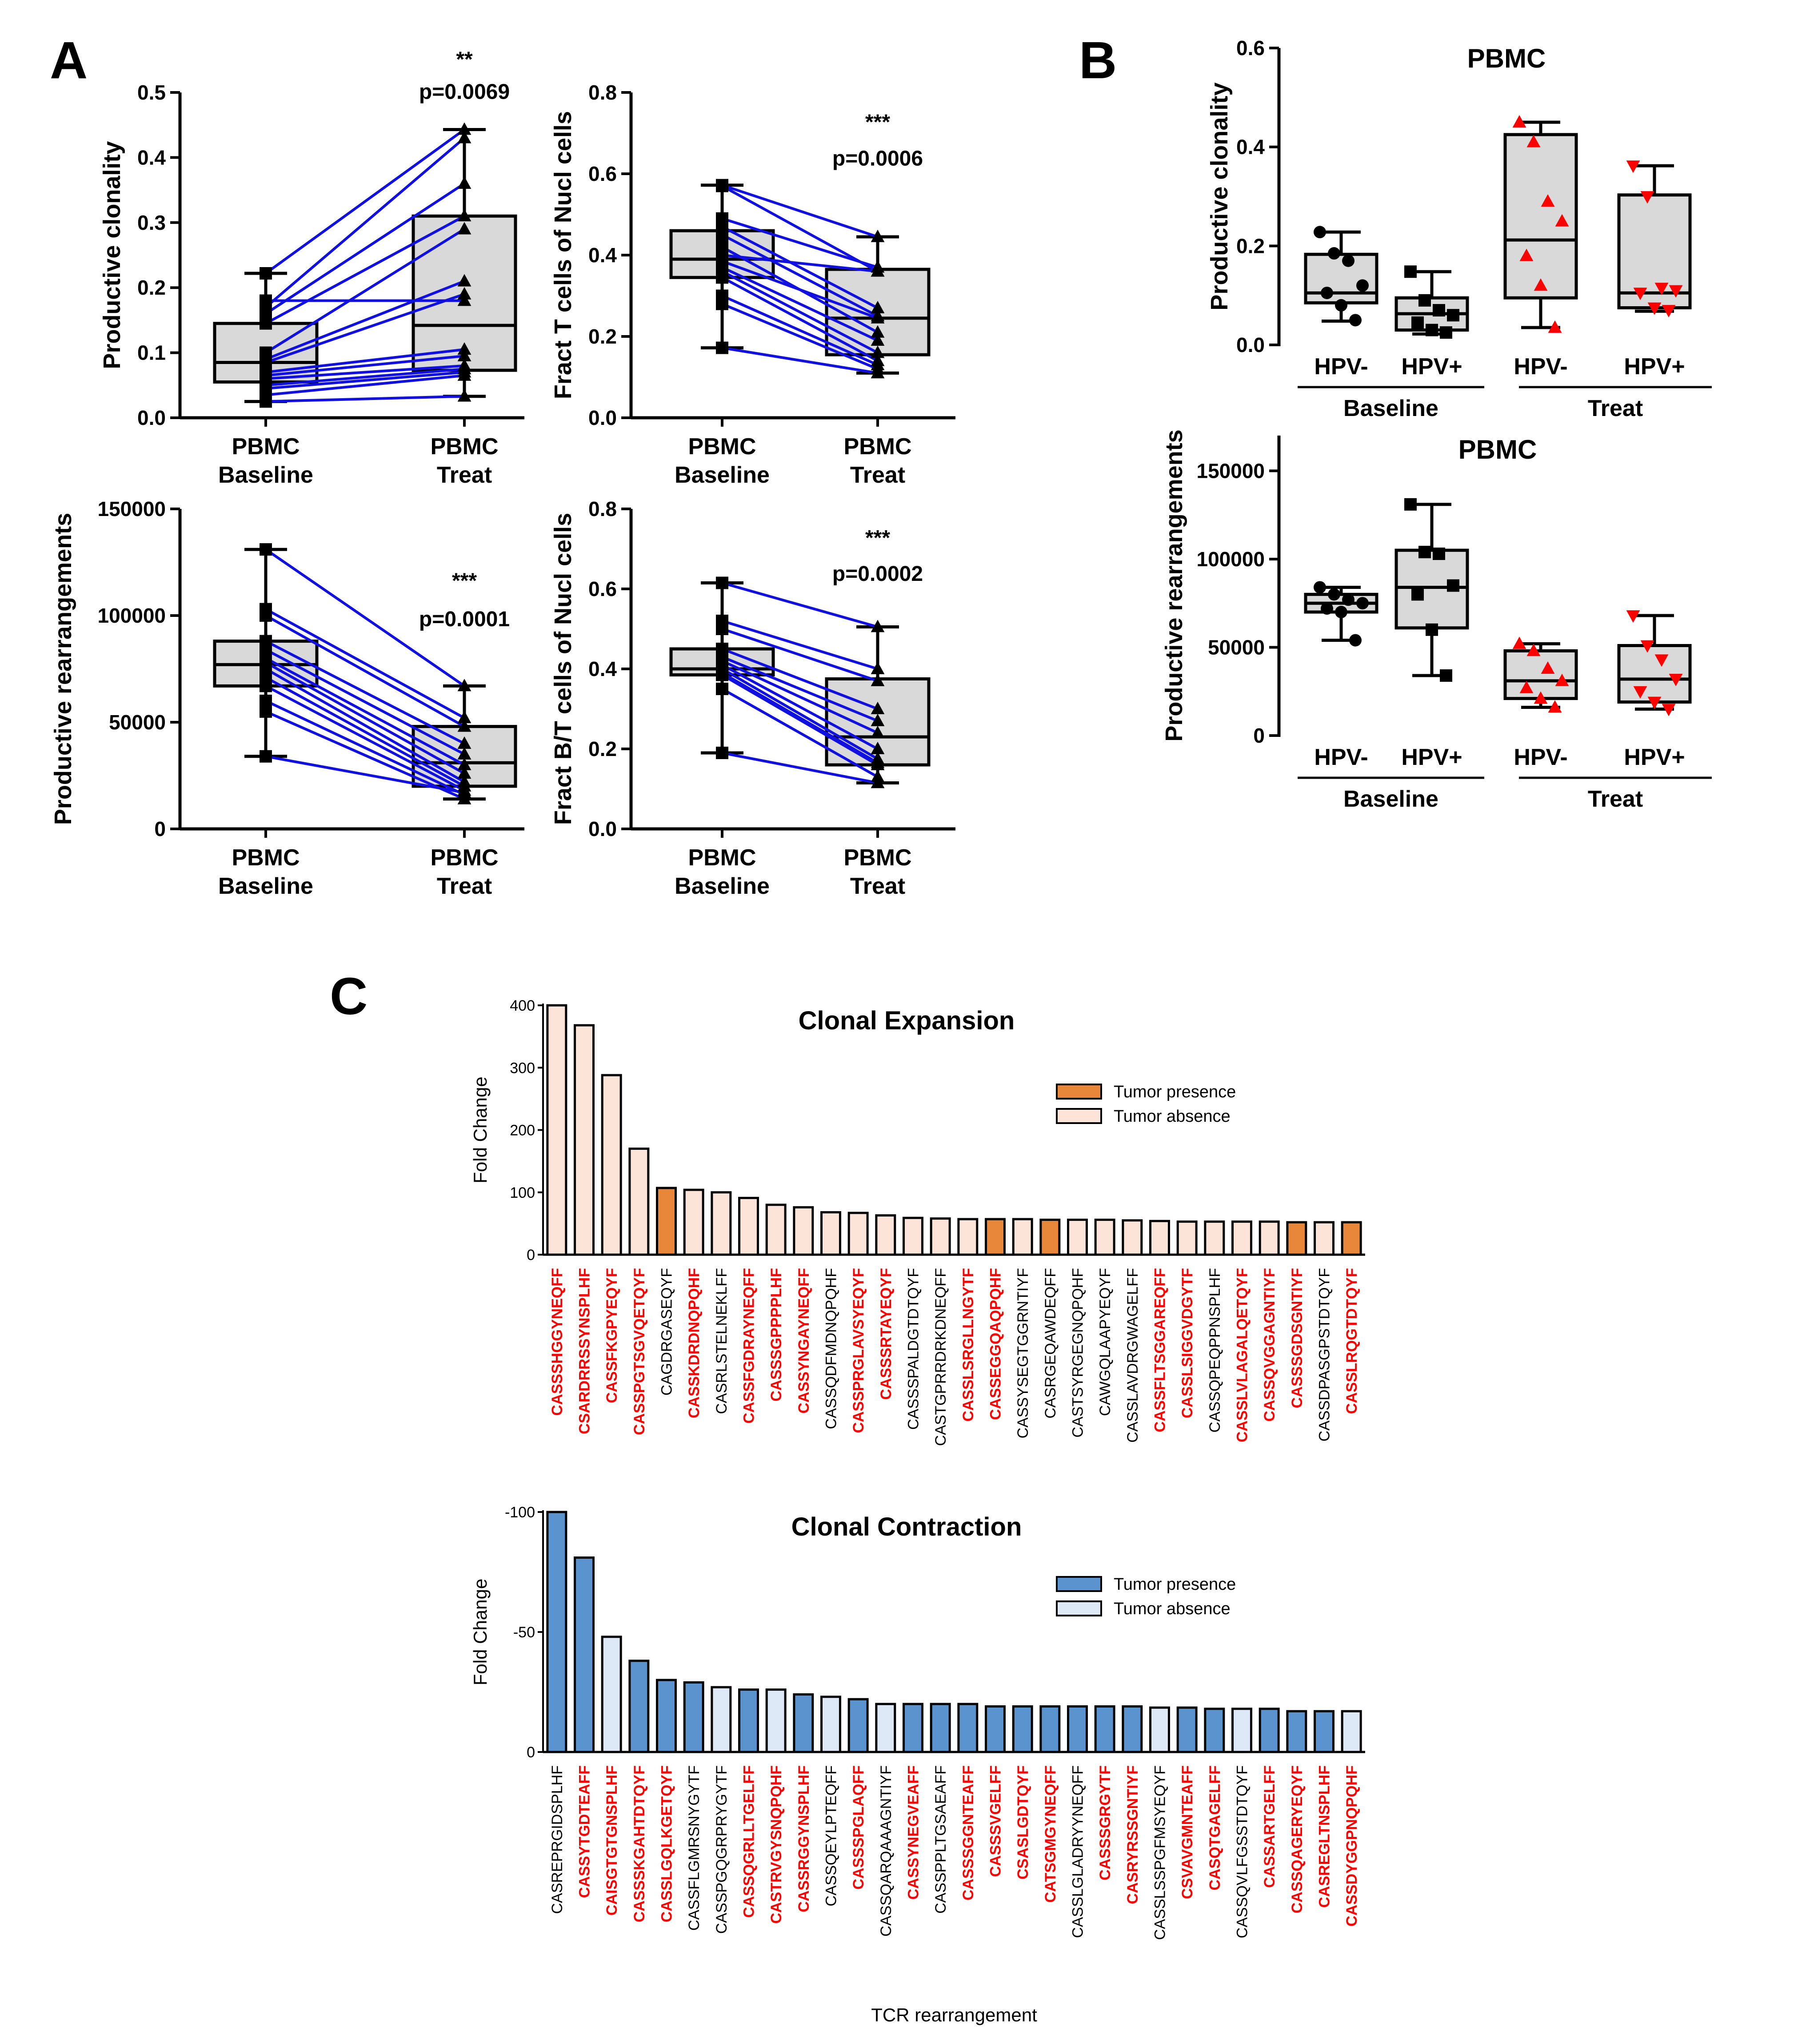 The image size is (1794, 2044). Describe the element at coordinates (776, 1230) in the screenshot. I see `bar-casssgpppplhf` at that location.